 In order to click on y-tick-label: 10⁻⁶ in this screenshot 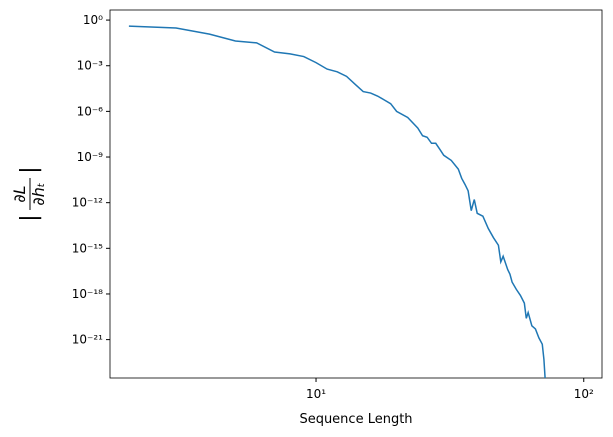, I will do `click(90, 111)`.